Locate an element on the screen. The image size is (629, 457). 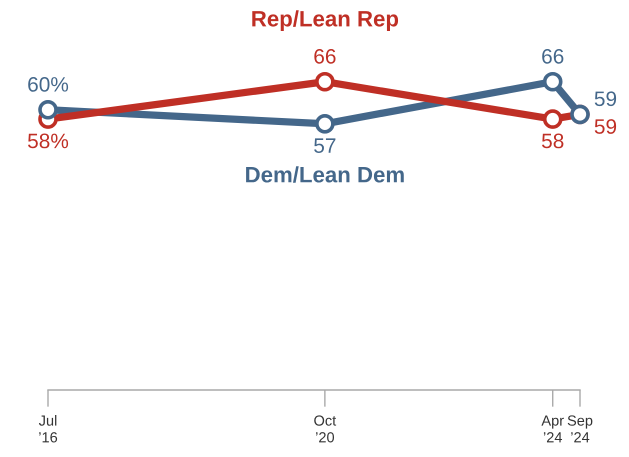
x-tick-label: Apr ’24 is located at coordinates (552, 429).